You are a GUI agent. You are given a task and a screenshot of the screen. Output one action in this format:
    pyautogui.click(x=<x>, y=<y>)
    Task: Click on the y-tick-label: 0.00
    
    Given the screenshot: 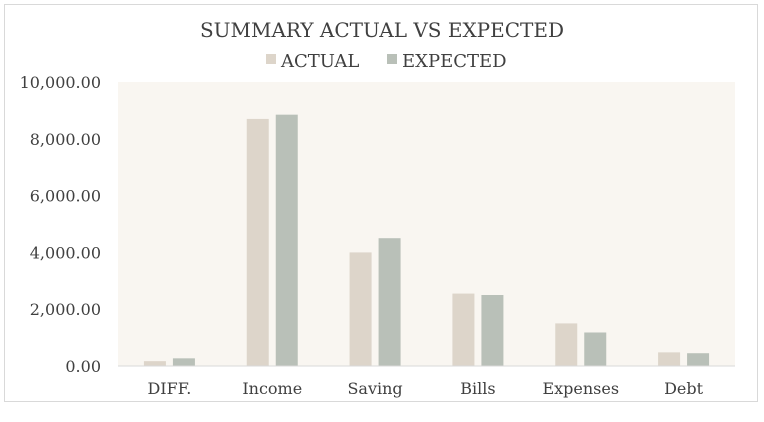 What is the action you would take?
    pyautogui.click(x=83, y=366)
    